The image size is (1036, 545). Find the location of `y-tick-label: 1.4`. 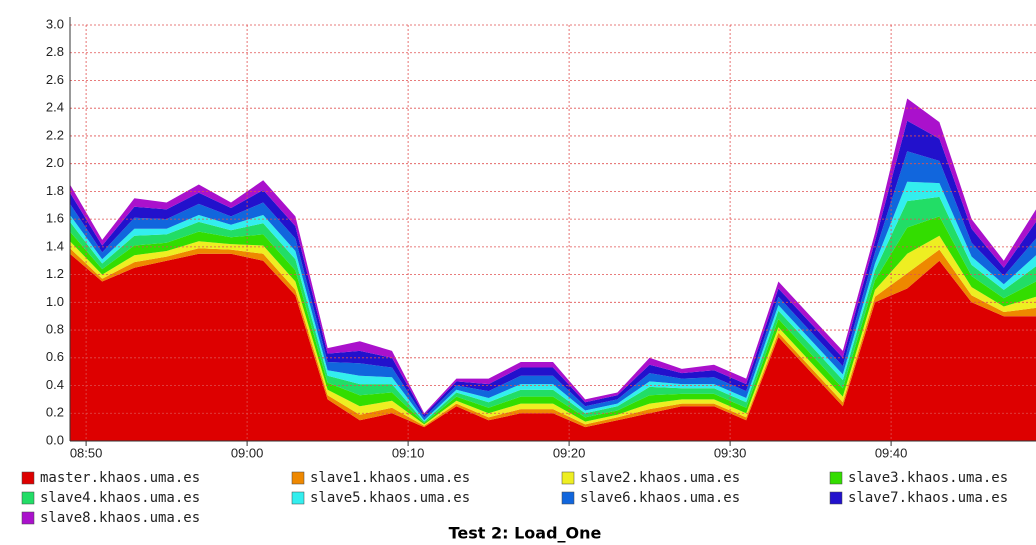

y-tick-label: 1.4 is located at coordinates (55, 245).